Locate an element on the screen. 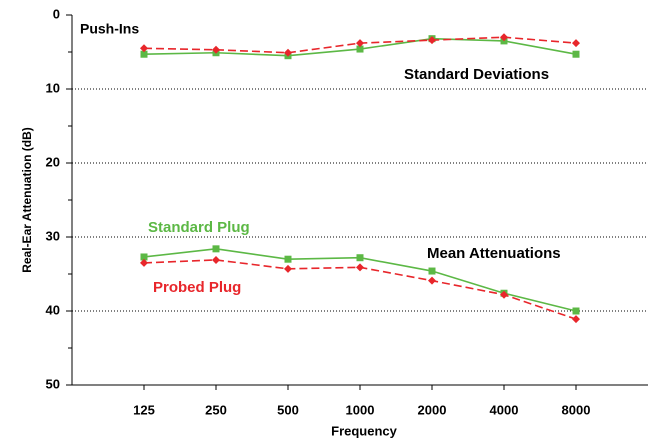  y-tick-label: 10 is located at coordinates (53, 87).